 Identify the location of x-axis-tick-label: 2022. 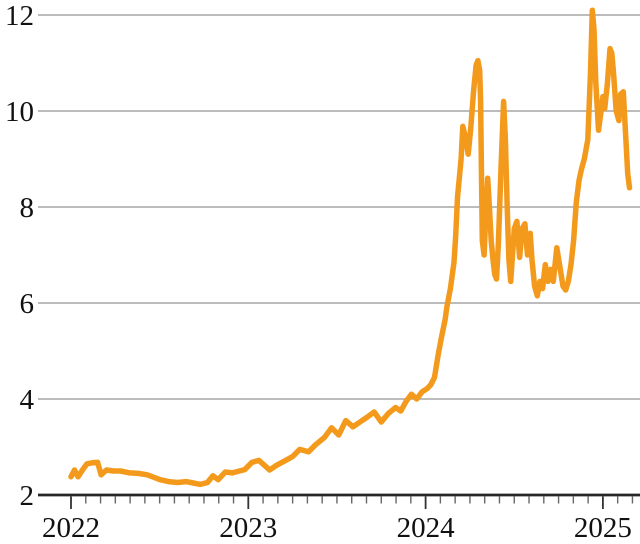
(71, 528).